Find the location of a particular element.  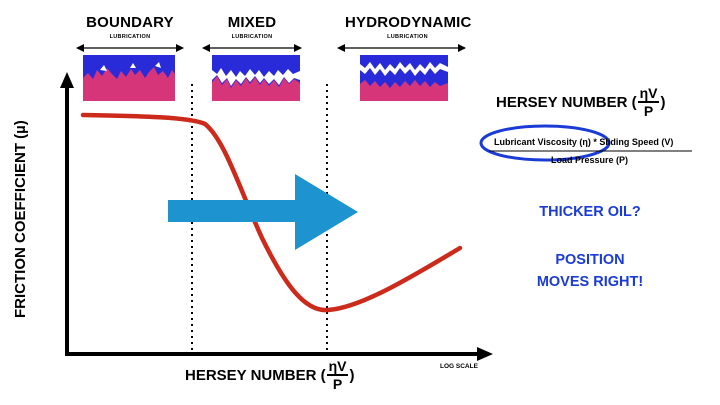

y-axis-arrowhead is located at coordinates (67, 80).